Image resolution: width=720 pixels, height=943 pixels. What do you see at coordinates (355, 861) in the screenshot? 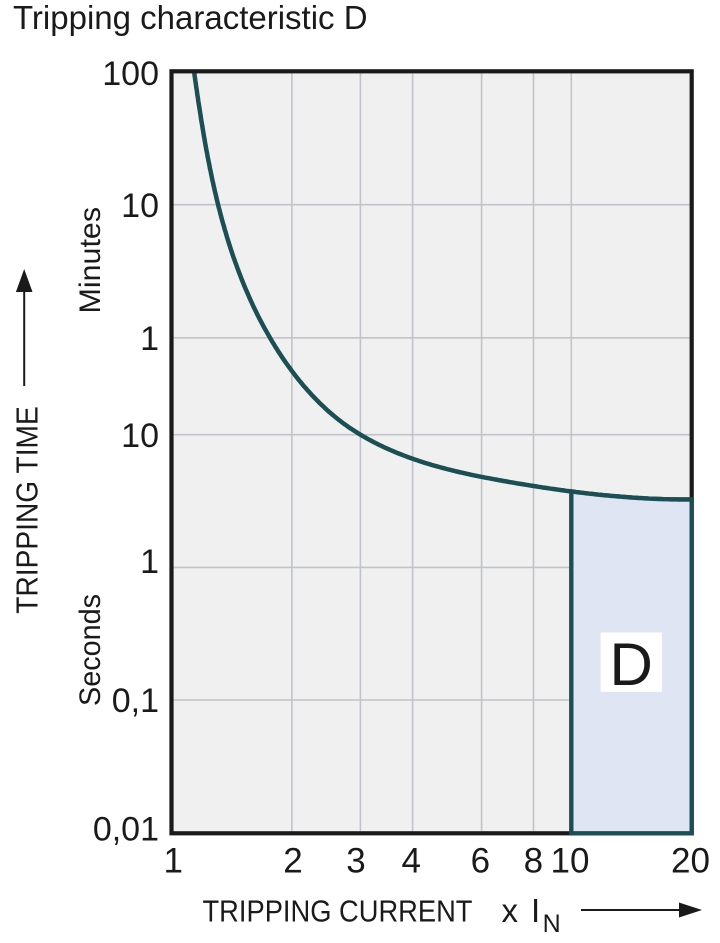
I see `svg-text: 3` at bounding box center [355, 861].